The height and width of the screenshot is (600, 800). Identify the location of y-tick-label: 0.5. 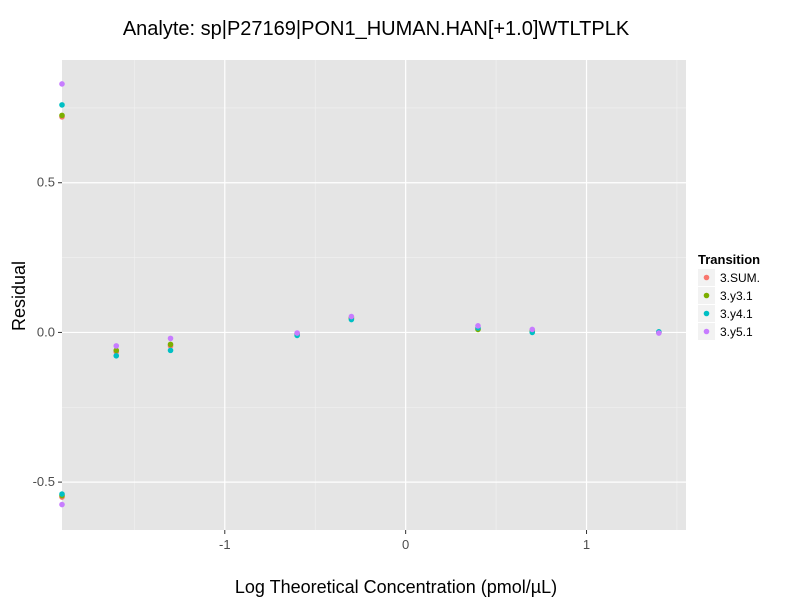
(46, 182).